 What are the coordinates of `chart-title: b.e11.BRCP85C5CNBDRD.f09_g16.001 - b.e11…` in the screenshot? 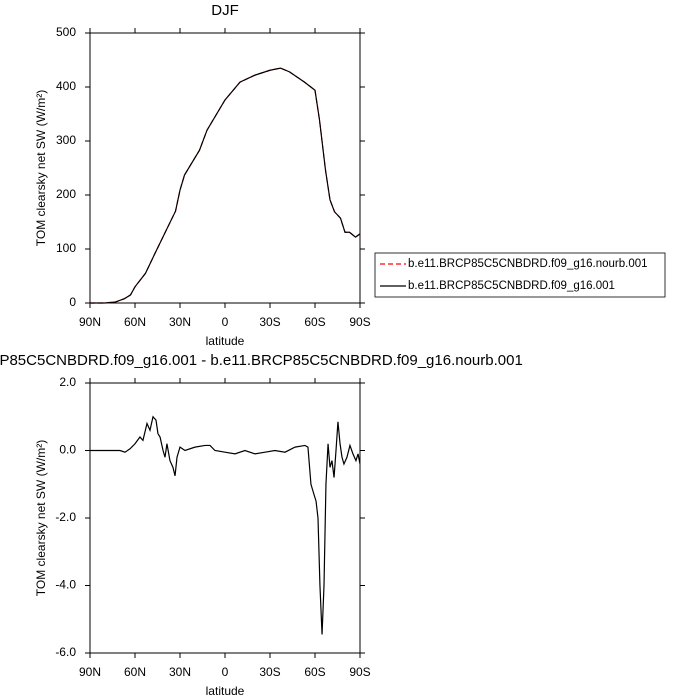 It's located at (261, 360).